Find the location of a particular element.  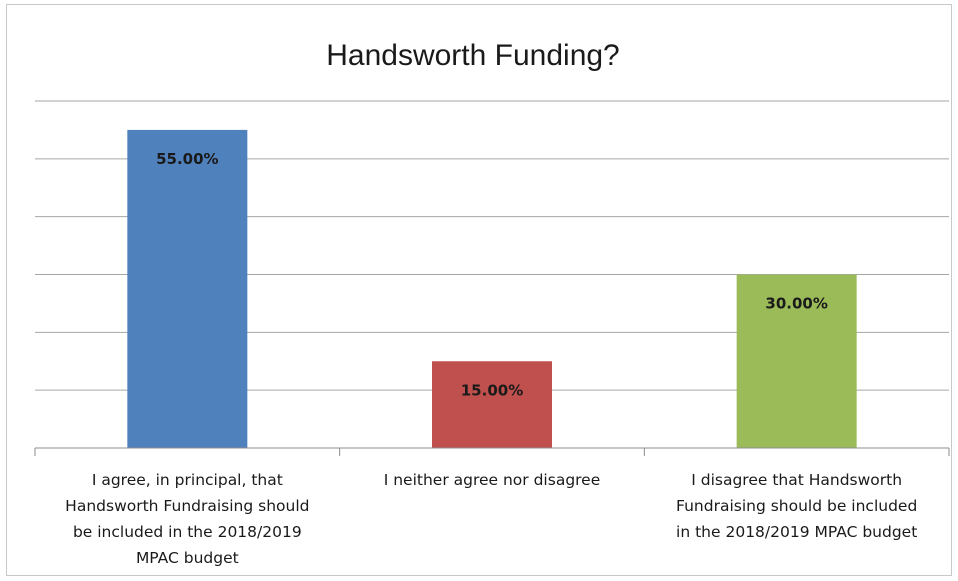

category-label: I agree, in principal, that is located at coordinates (187, 480).